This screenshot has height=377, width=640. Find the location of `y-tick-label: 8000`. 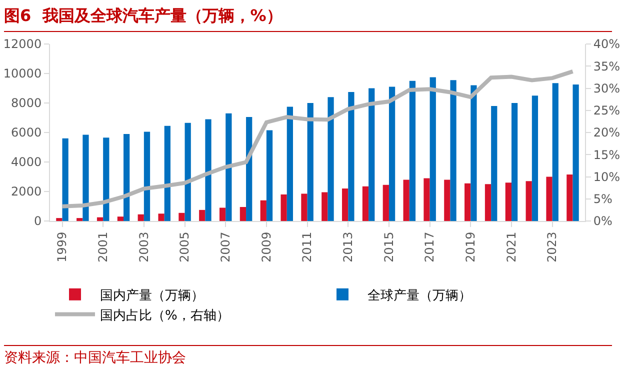

y-tick-label: 8000 is located at coordinates (26, 103).